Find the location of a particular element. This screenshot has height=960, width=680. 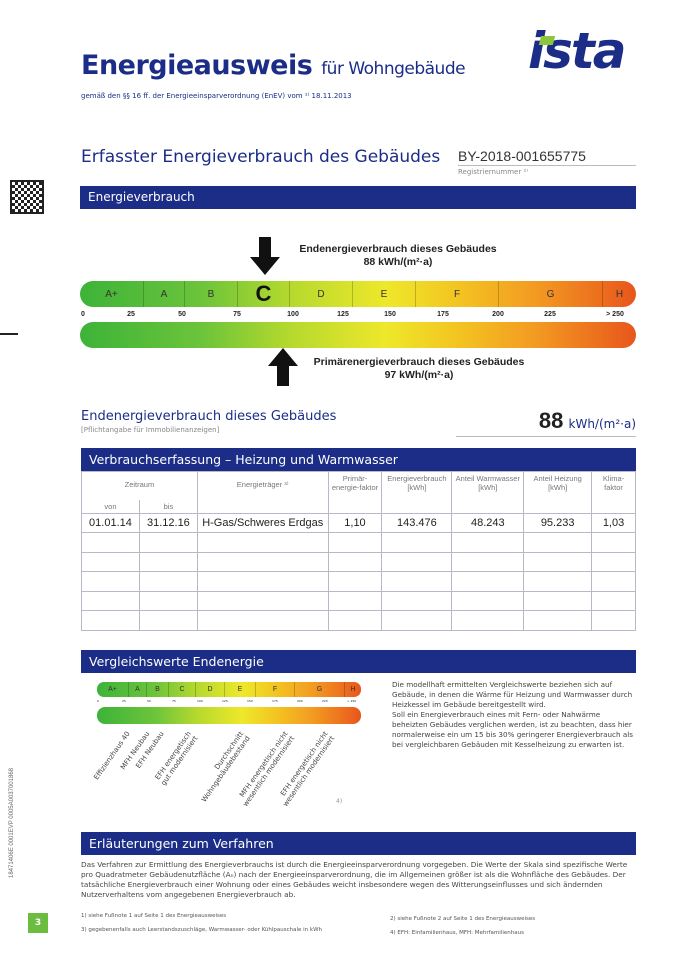

title-main: Energieausweis is located at coordinates (197, 65).